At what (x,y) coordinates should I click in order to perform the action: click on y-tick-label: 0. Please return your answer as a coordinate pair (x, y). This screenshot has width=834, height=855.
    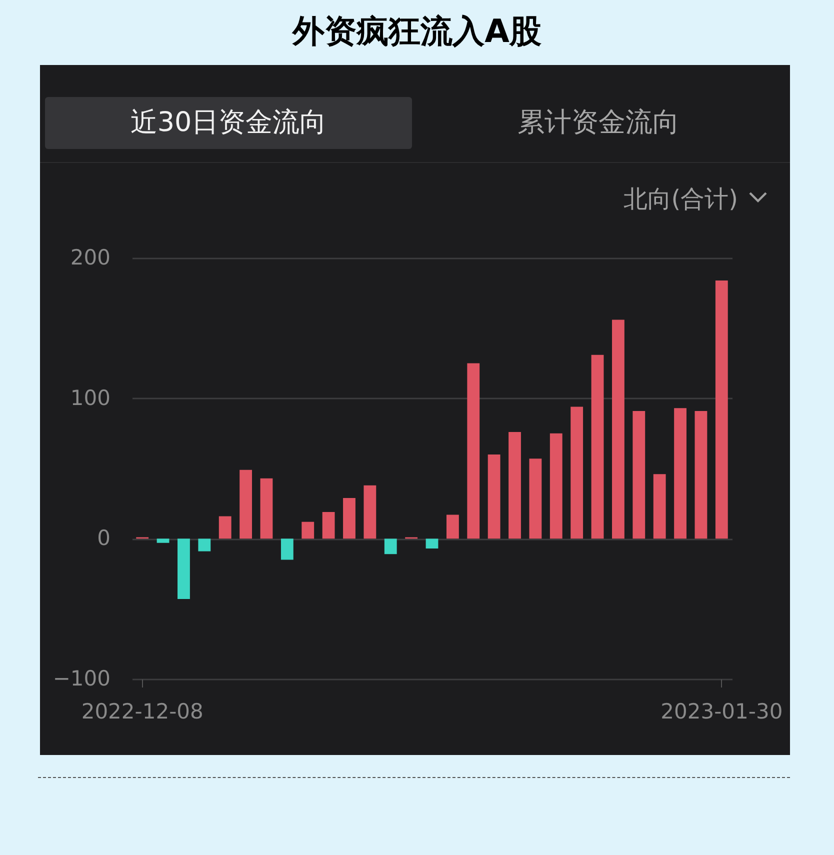
    Looking at the image, I should click on (103, 538).